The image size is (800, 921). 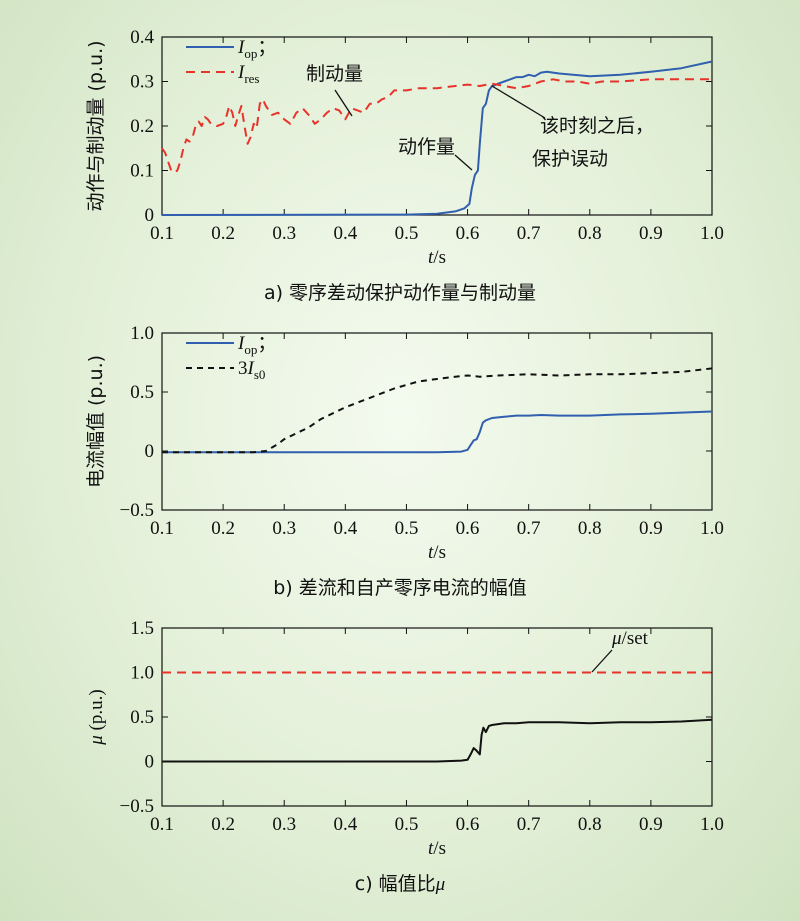 I want to click on annotation-set: μ/set, so click(x=630, y=638).